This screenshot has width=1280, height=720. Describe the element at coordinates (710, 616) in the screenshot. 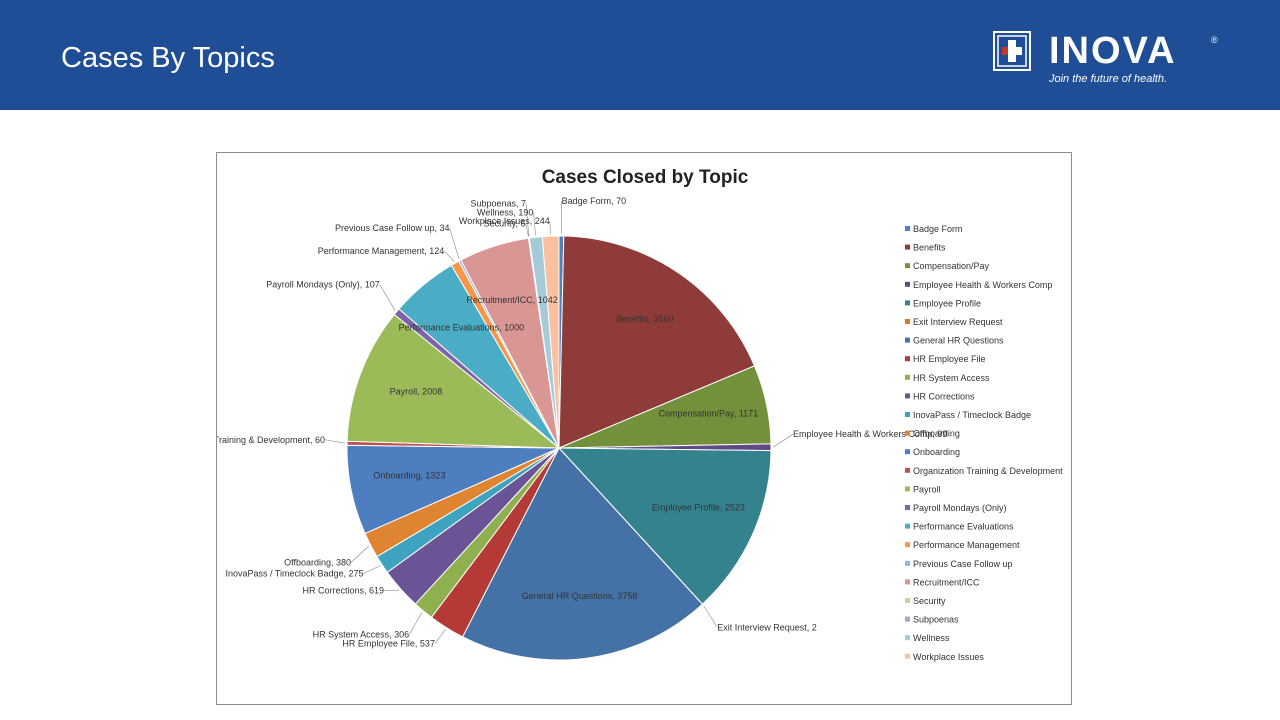

I see `leader-line-exit-interview-request` at that location.